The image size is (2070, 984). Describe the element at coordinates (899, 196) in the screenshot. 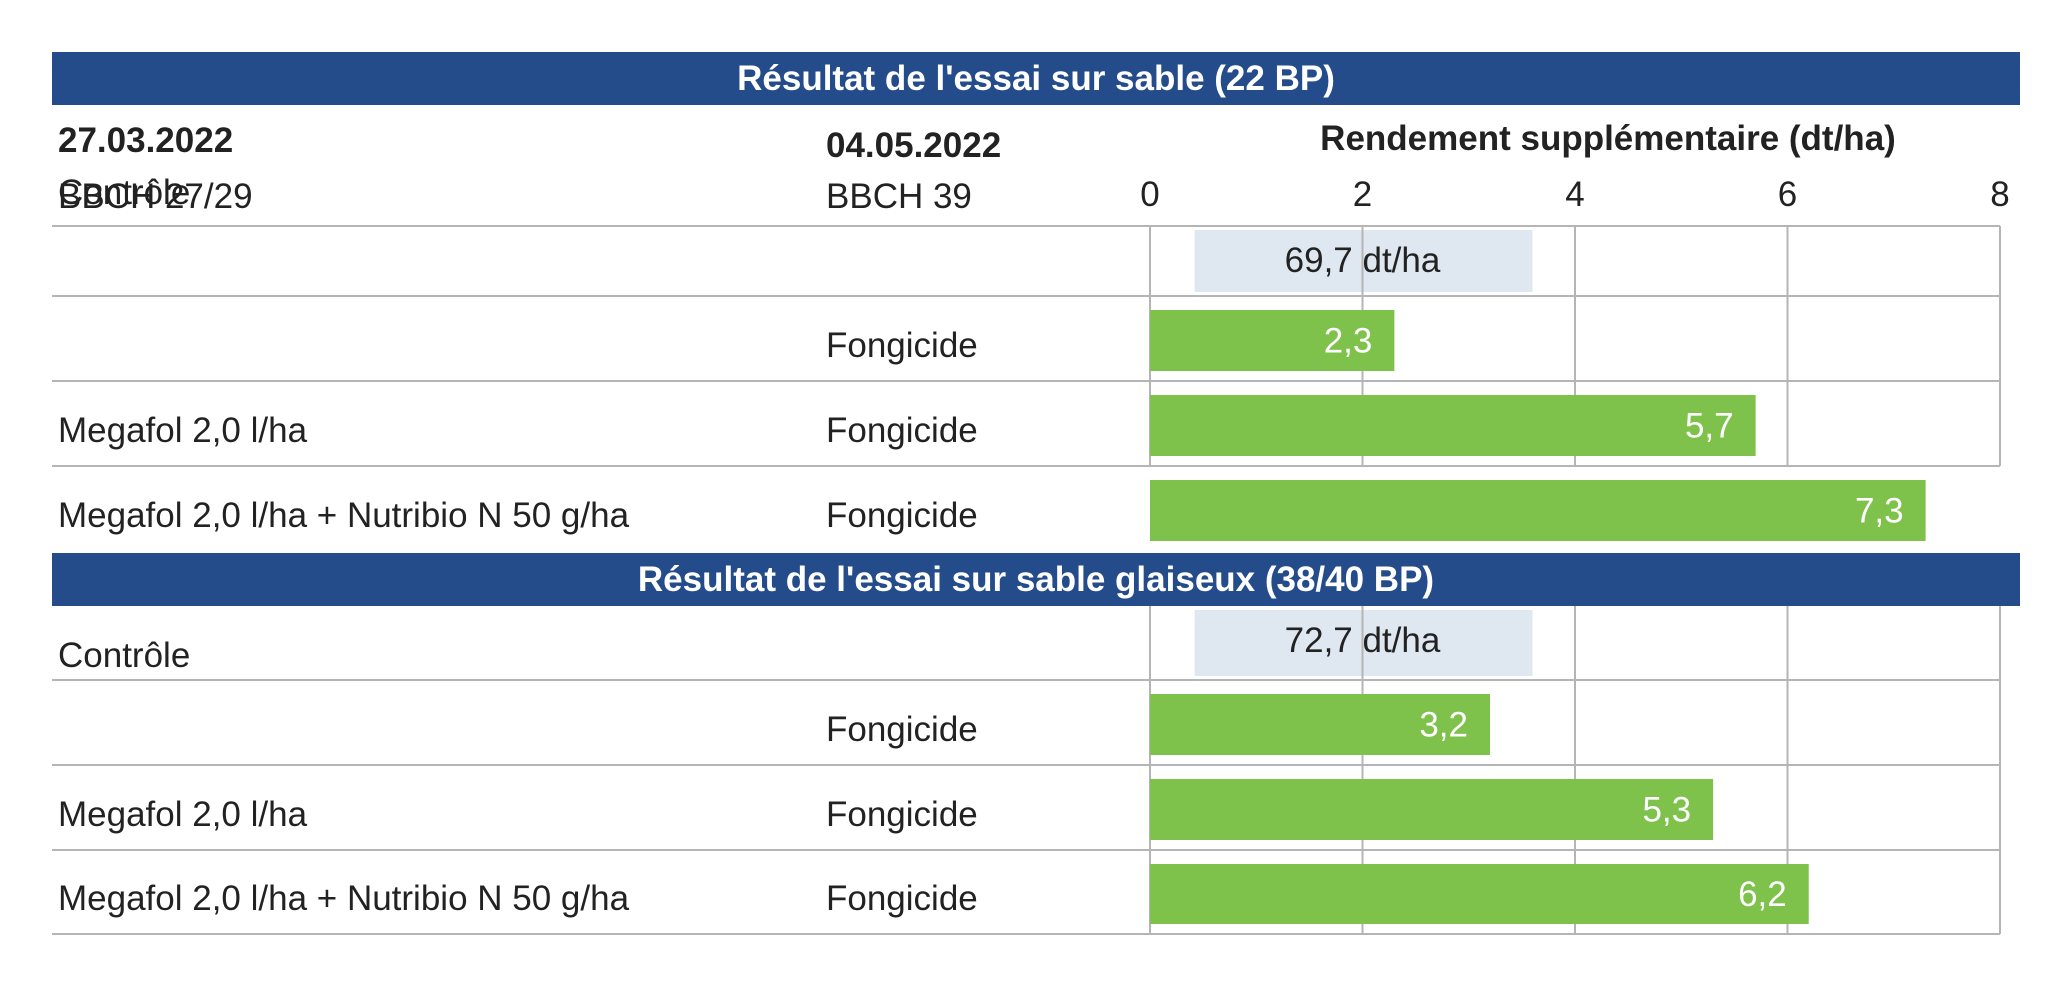

I see `stage2-label: BBCH 39` at that location.